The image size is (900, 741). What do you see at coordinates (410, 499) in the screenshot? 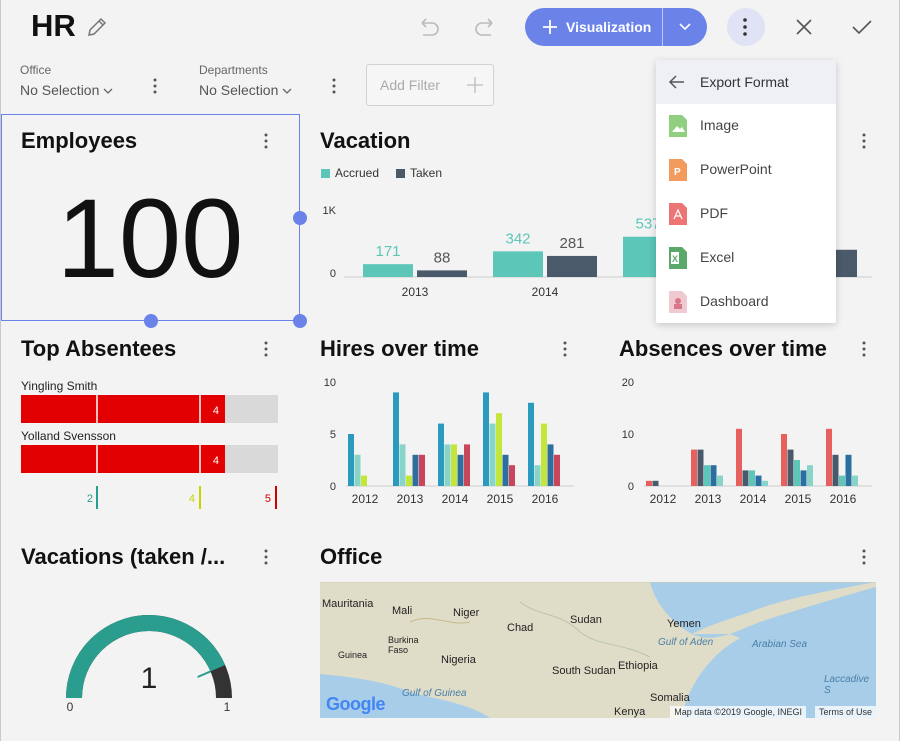
I see `x-tick-label: 2013` at bounding box center [410, 499].